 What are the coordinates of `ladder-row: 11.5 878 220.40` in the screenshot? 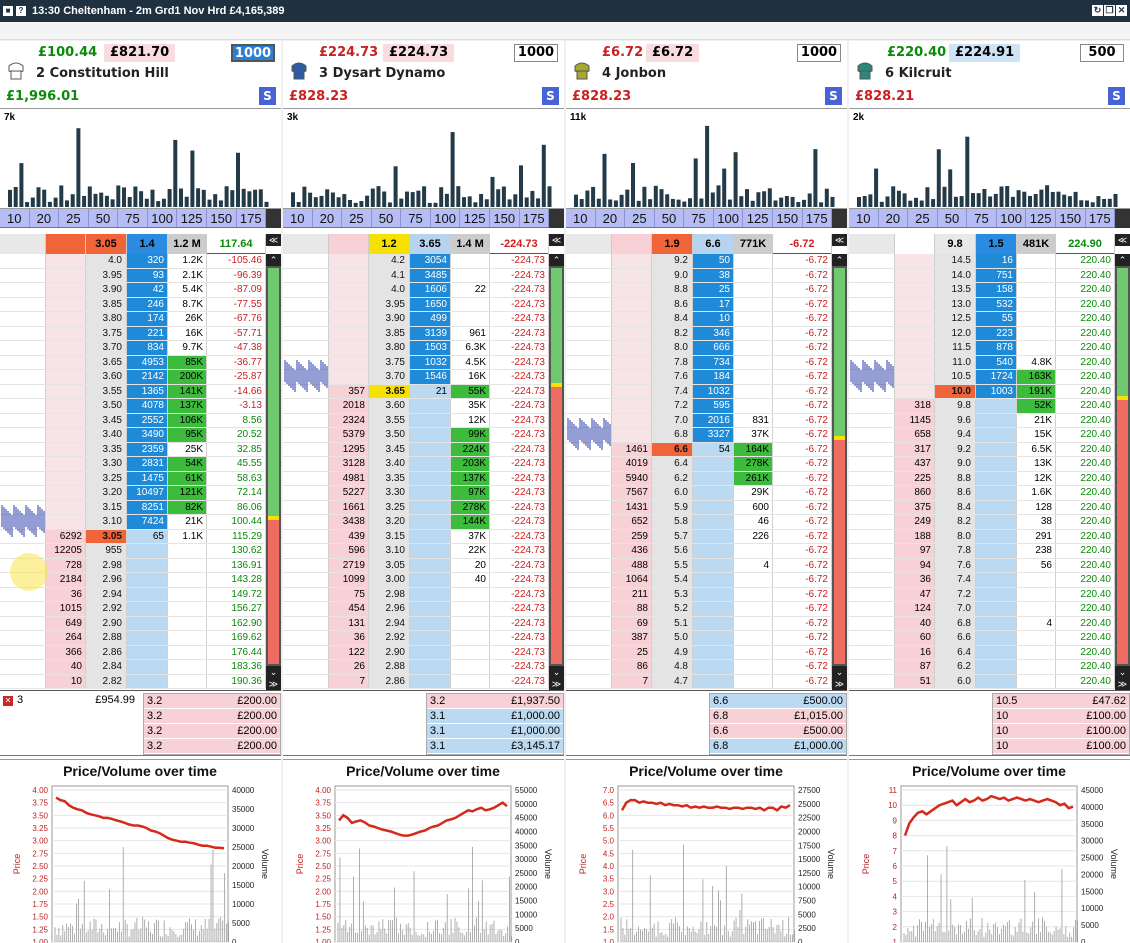 It's located at (982, 348).